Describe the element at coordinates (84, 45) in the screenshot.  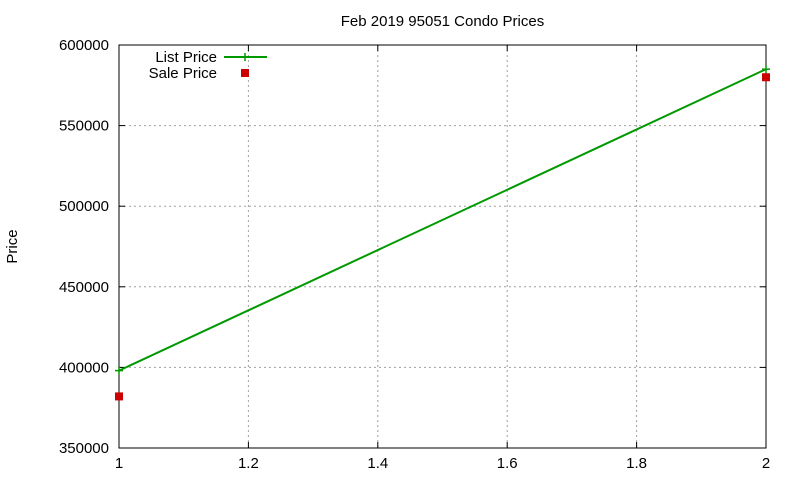
I see `y-tick-label: 600000` at that location.